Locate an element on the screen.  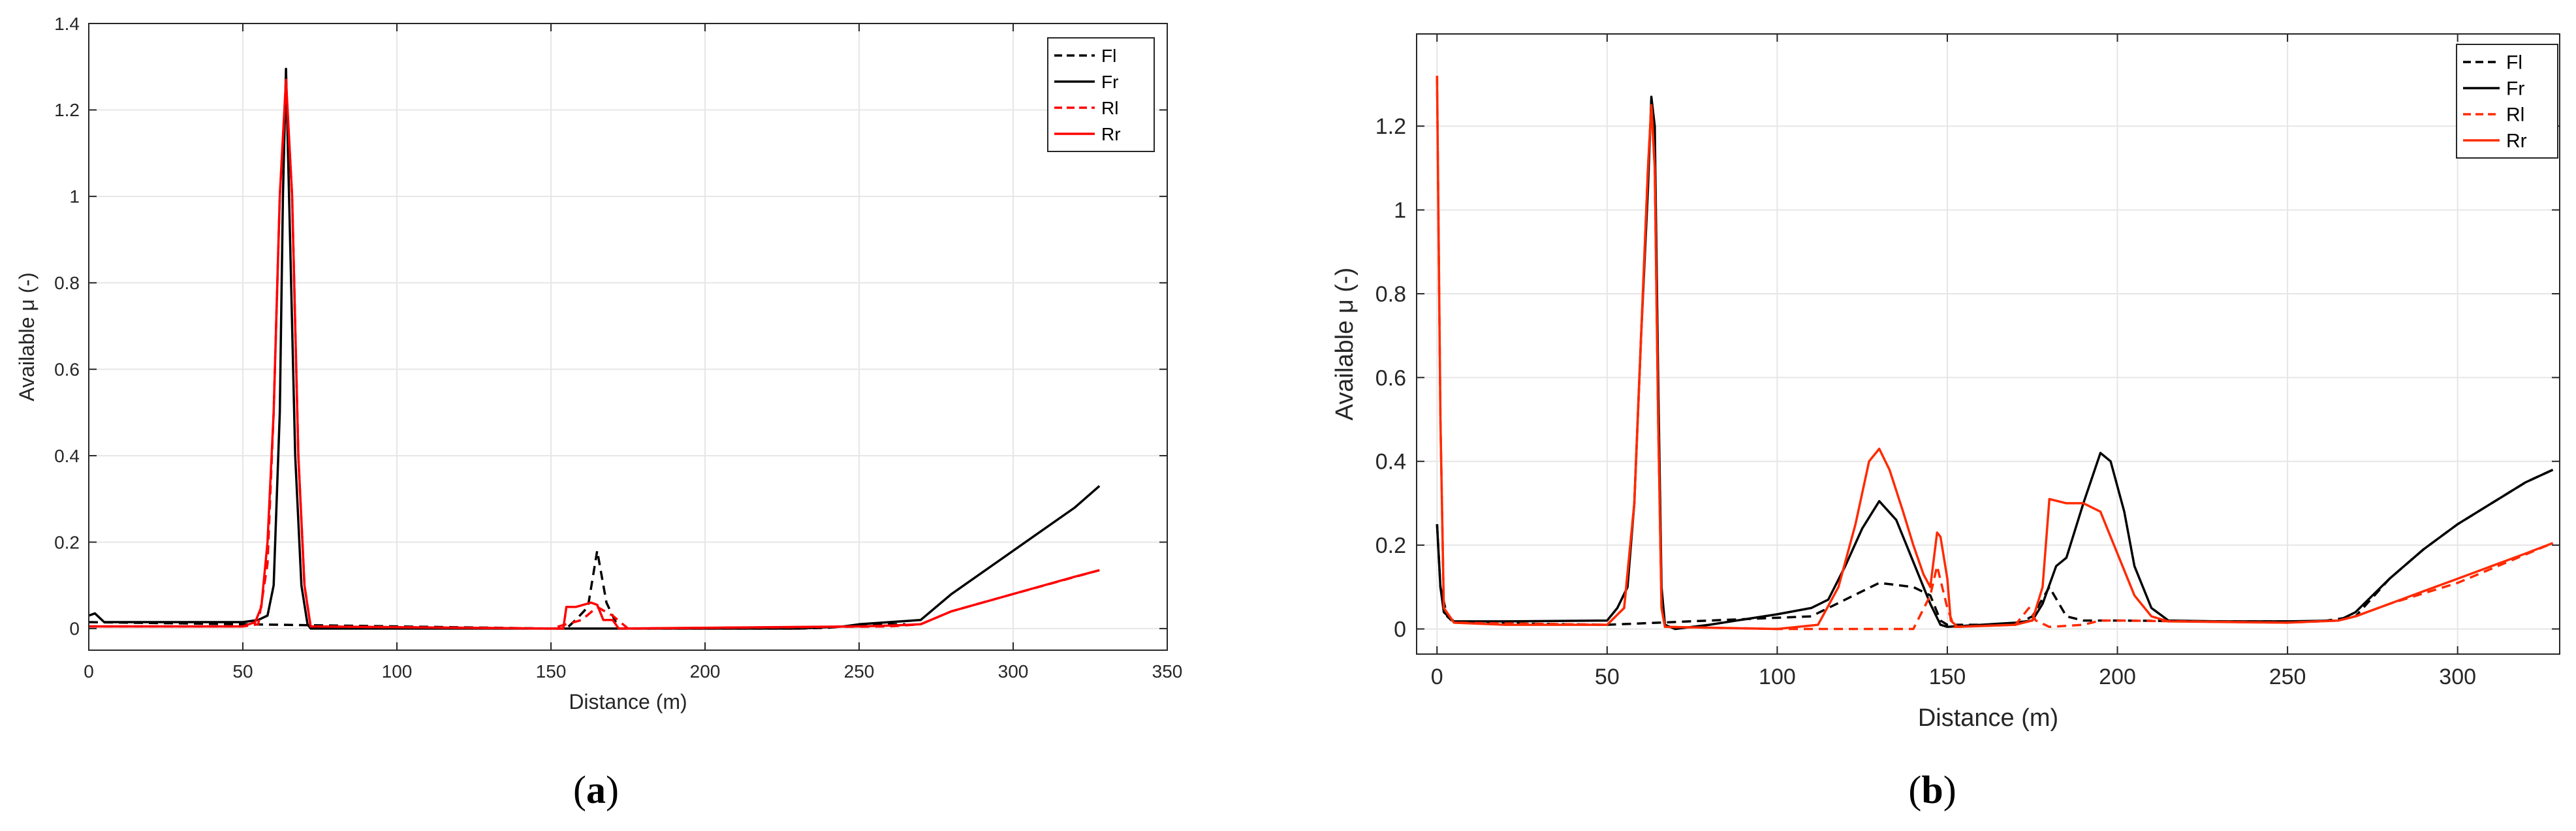
panel-a-caption-letter: a is located at coordinates (596, 789).